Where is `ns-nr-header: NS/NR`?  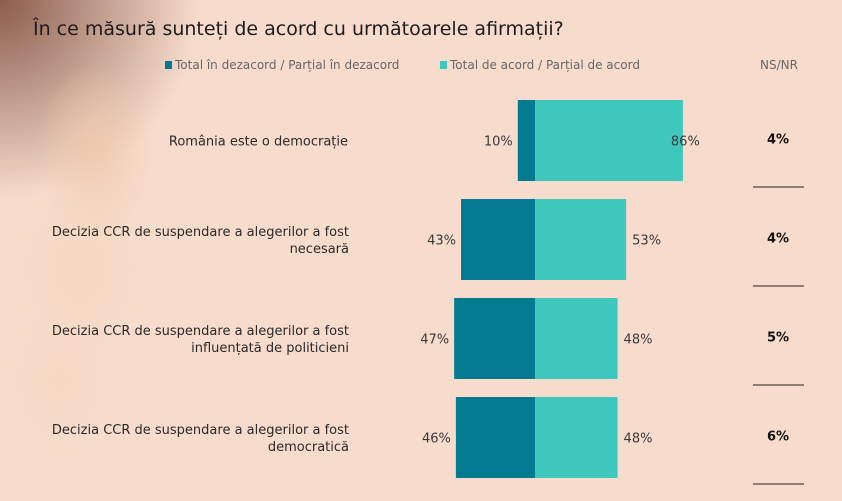 ns-nr-header: NS/NR is located at coordinates (779, 65).